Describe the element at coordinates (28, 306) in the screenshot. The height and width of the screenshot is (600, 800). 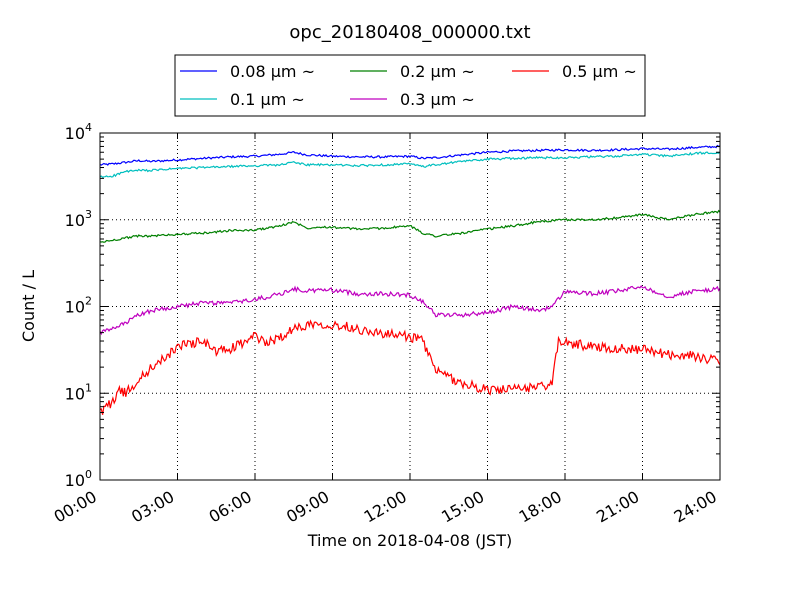
I see `y-axis-label: Count / L` at that location.